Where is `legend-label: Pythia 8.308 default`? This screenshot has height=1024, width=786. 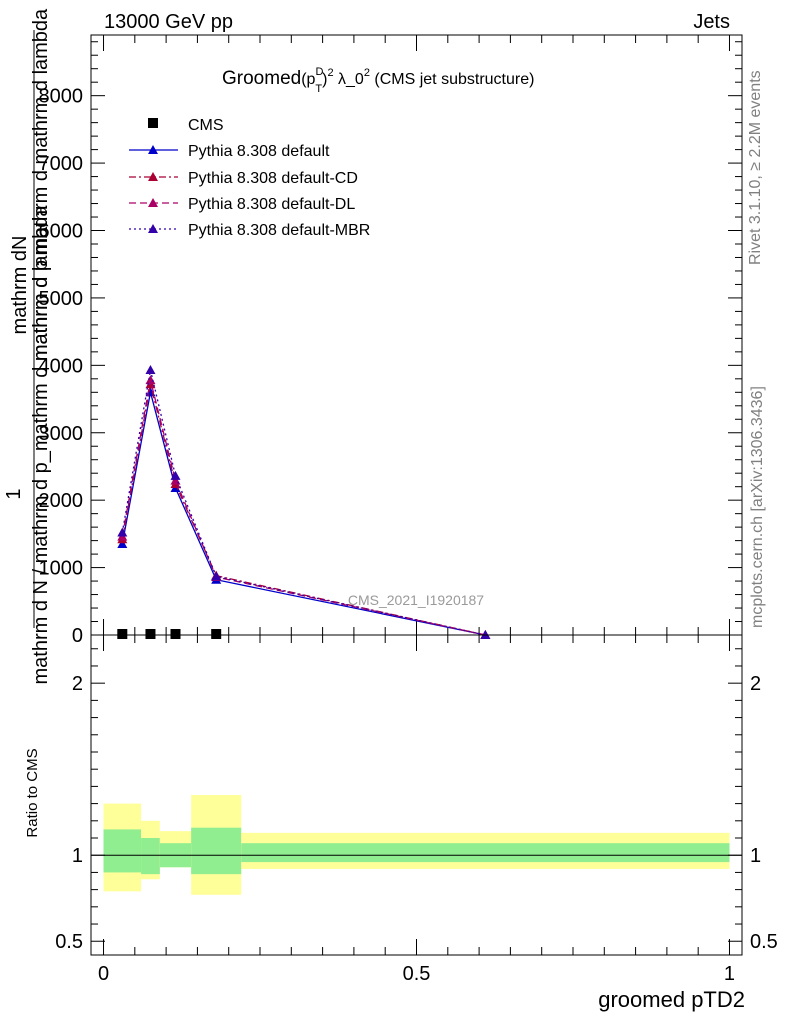 legend-label: Pythia 8.308 default is located at coordinates (259, 151).